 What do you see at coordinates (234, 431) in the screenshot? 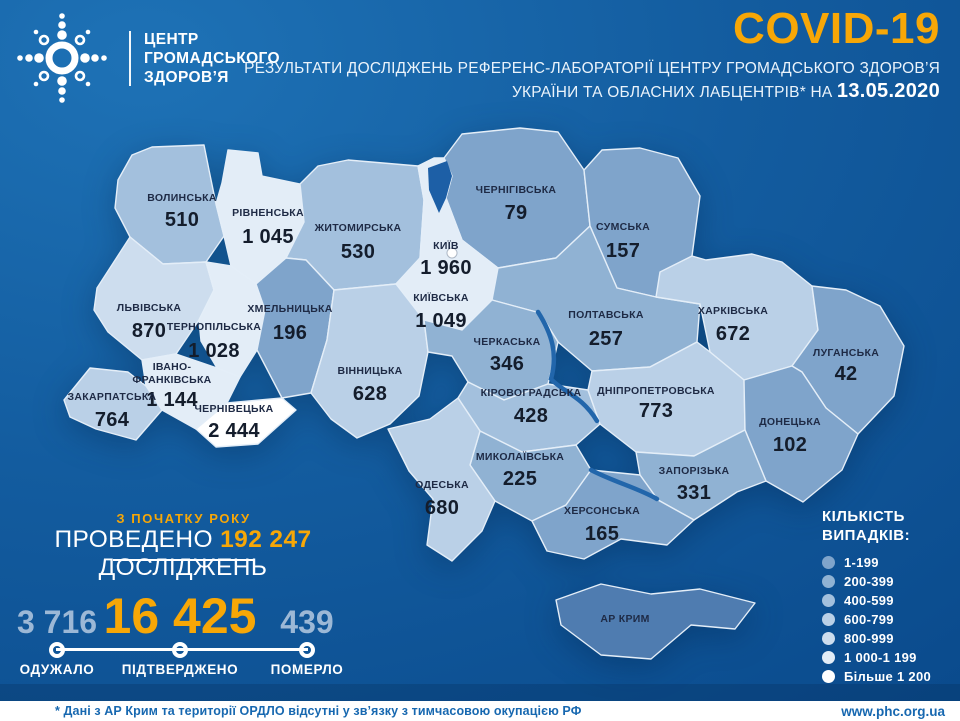
I see `region-value-chernivetska: 2 444` at bounding box center [234, 431].